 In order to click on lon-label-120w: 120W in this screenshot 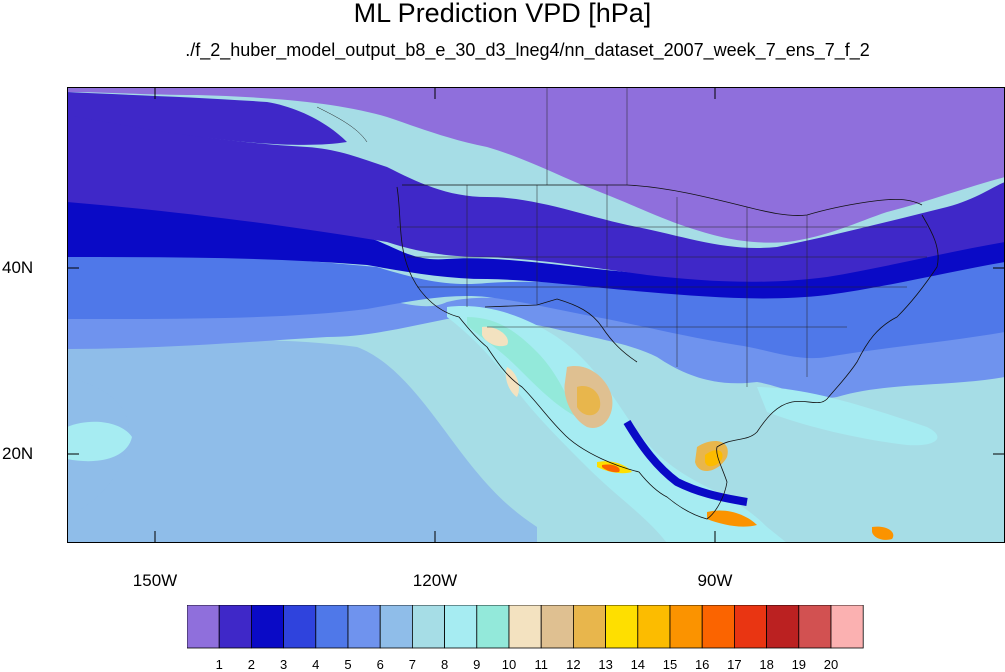, I will do `click(435, 580)`.